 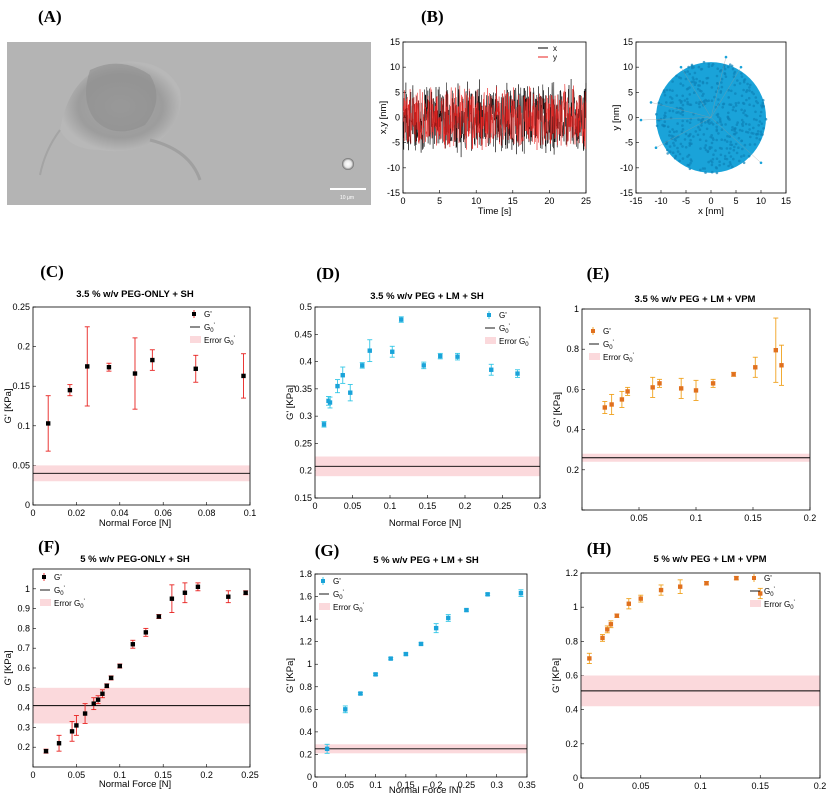 What do you see at coordinates (135, 294) in the screenshot?
I see `chart-title: 3.5 % w/v PEG-ONLY + SH` at bounding box center [135, 294].